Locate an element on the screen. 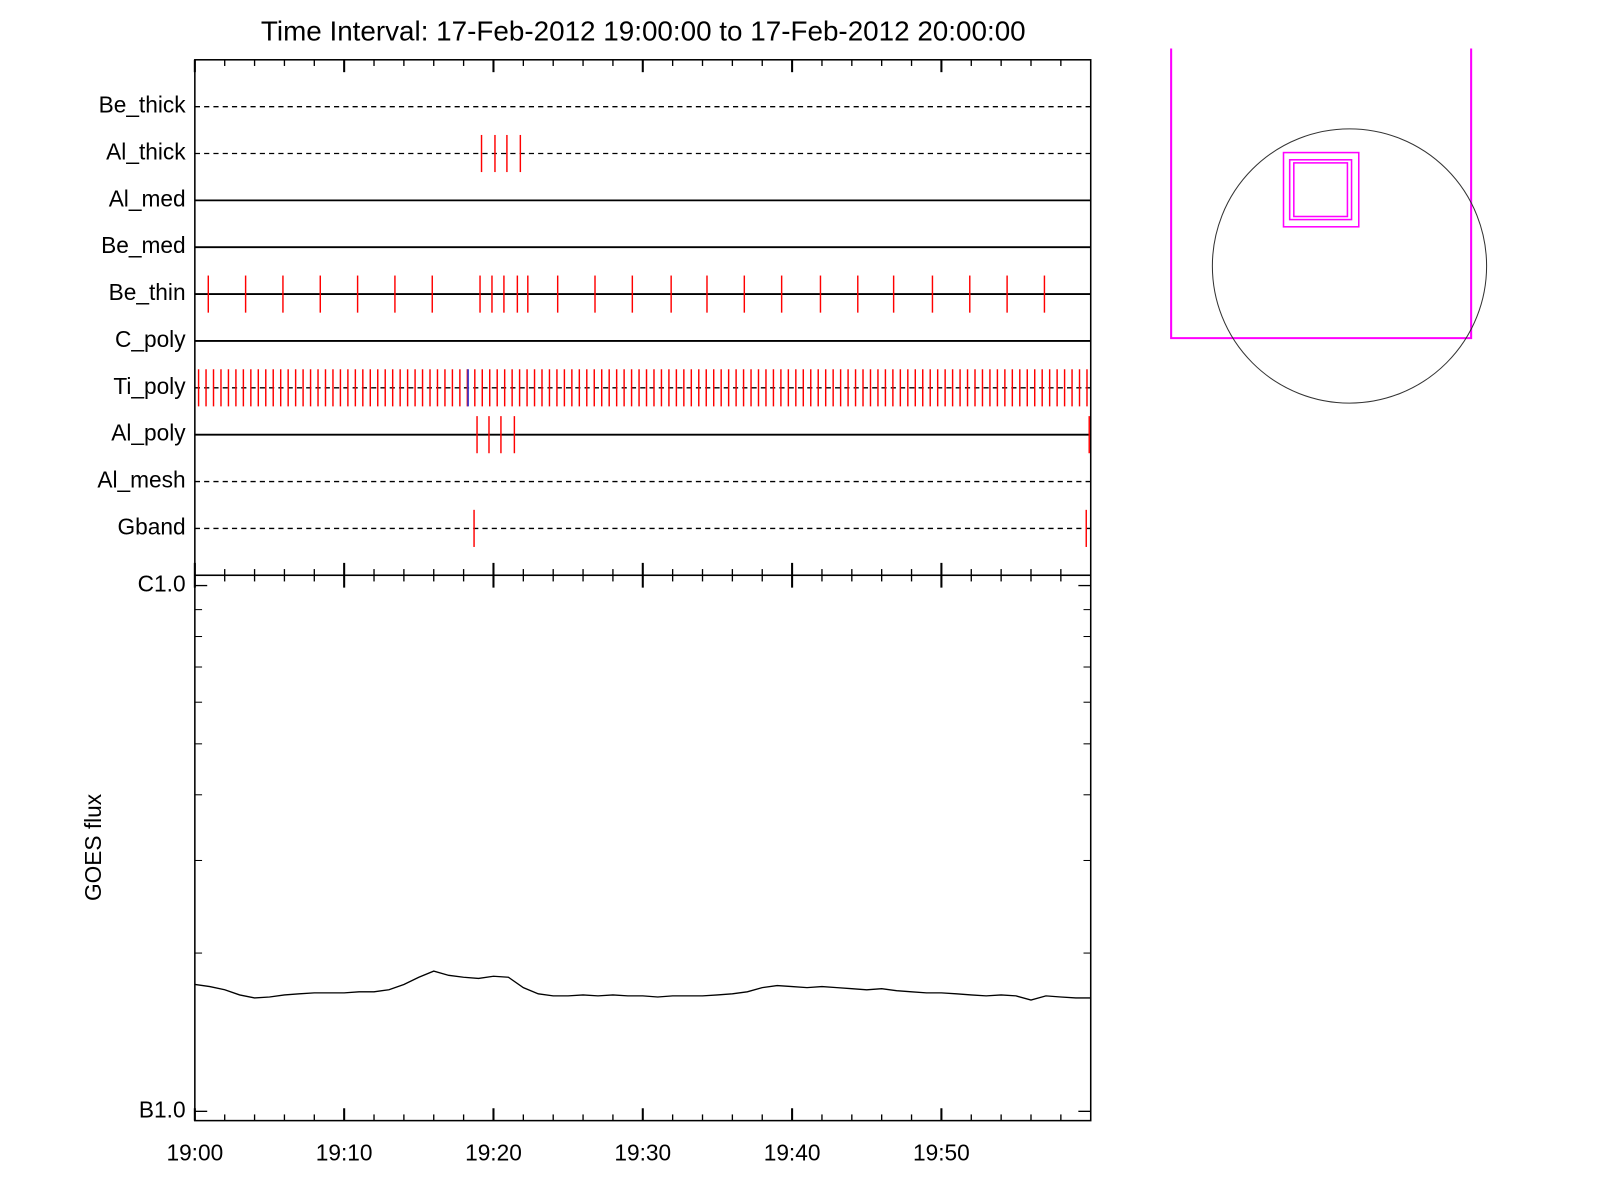  y-axis-label: GOES flux is located at coordinates (93, 847).